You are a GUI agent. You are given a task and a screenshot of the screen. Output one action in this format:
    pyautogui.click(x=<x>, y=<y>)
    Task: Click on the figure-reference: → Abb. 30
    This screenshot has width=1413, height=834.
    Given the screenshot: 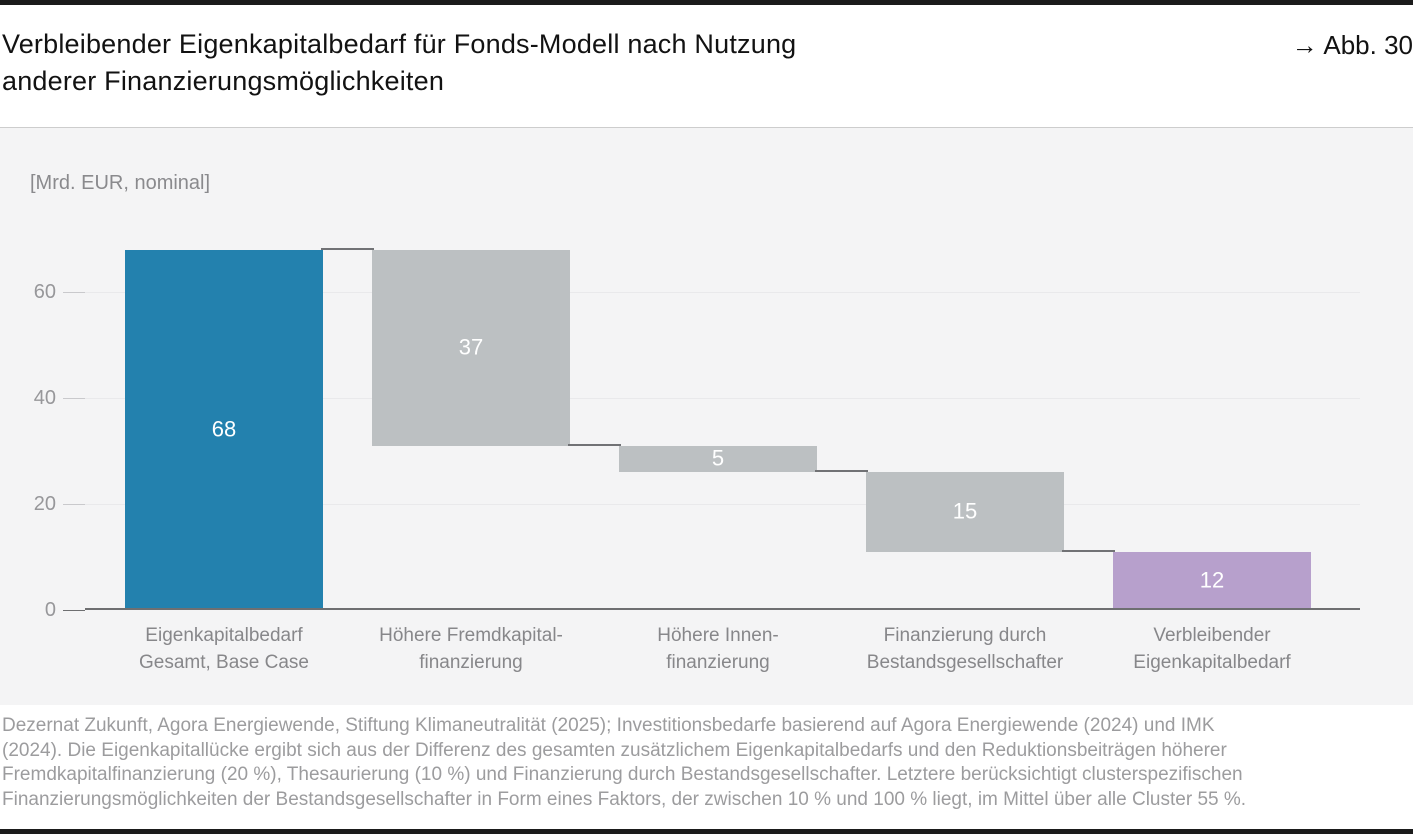 What is the action you would take?
    pyautogui.click(x=1352, y=45)
    